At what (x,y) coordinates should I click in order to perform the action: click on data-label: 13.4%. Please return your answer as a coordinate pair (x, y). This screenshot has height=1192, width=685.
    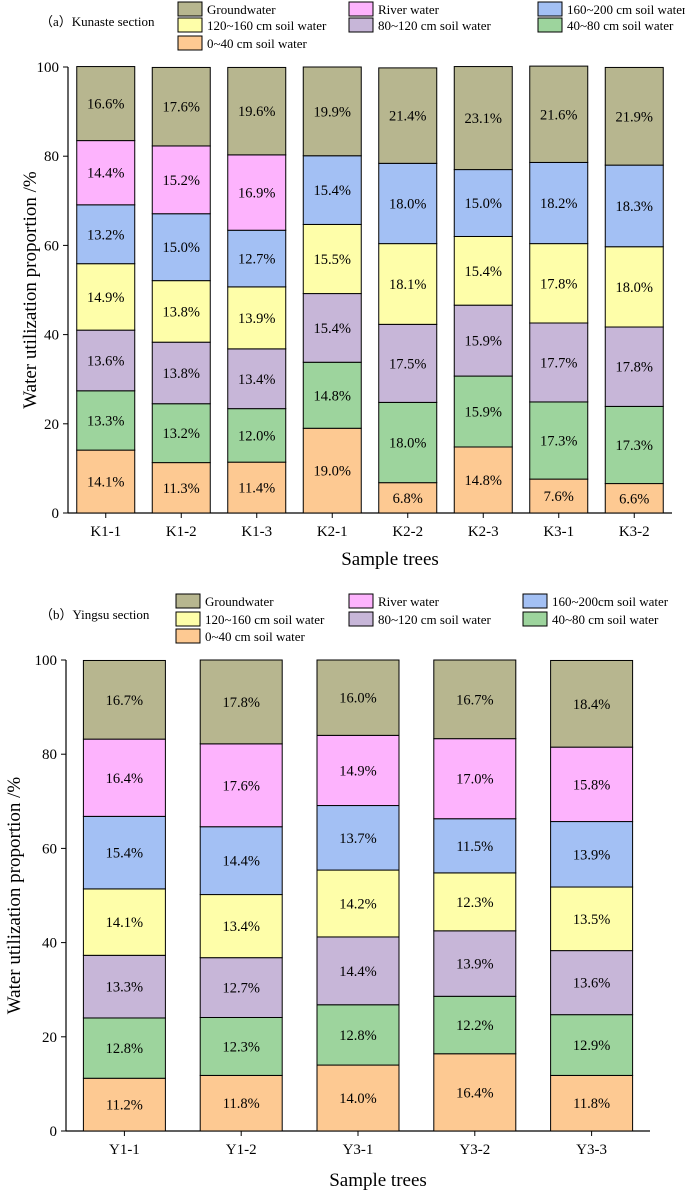
    Looking at the image, I should click on (240, 927).